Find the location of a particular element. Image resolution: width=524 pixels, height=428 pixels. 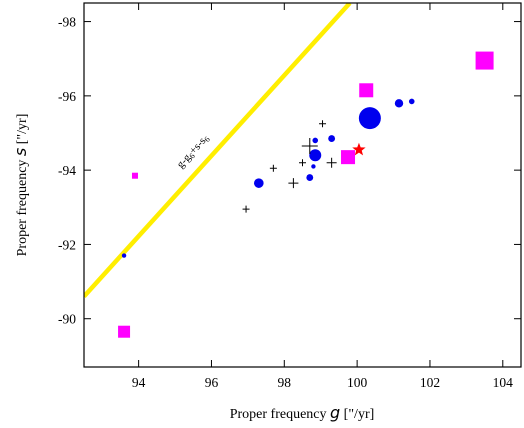

y-tick-label: -98 is located at coordinates (67, 22).